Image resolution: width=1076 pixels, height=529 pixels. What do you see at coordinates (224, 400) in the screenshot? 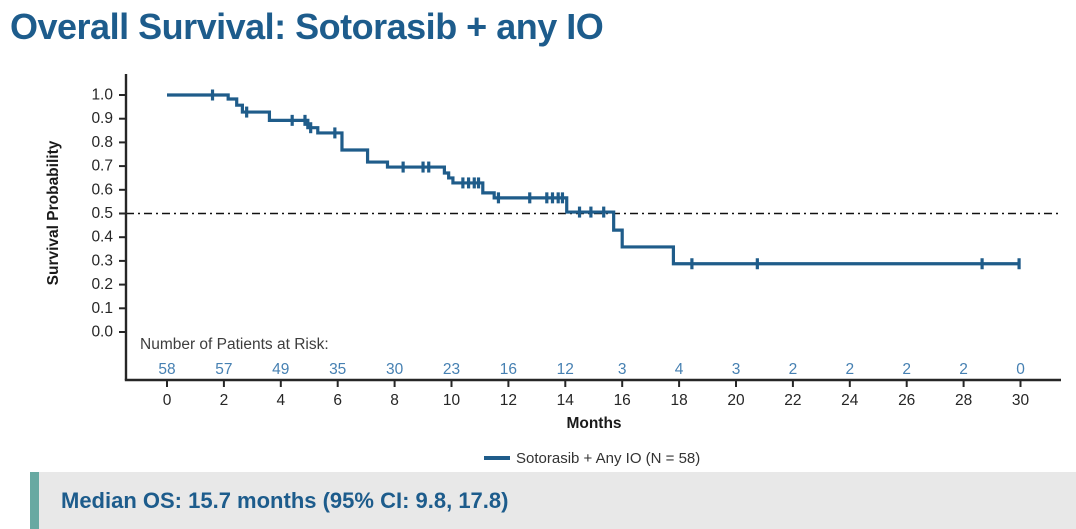
I see `x-tick-label: 2` at bounding box center [224, 400].